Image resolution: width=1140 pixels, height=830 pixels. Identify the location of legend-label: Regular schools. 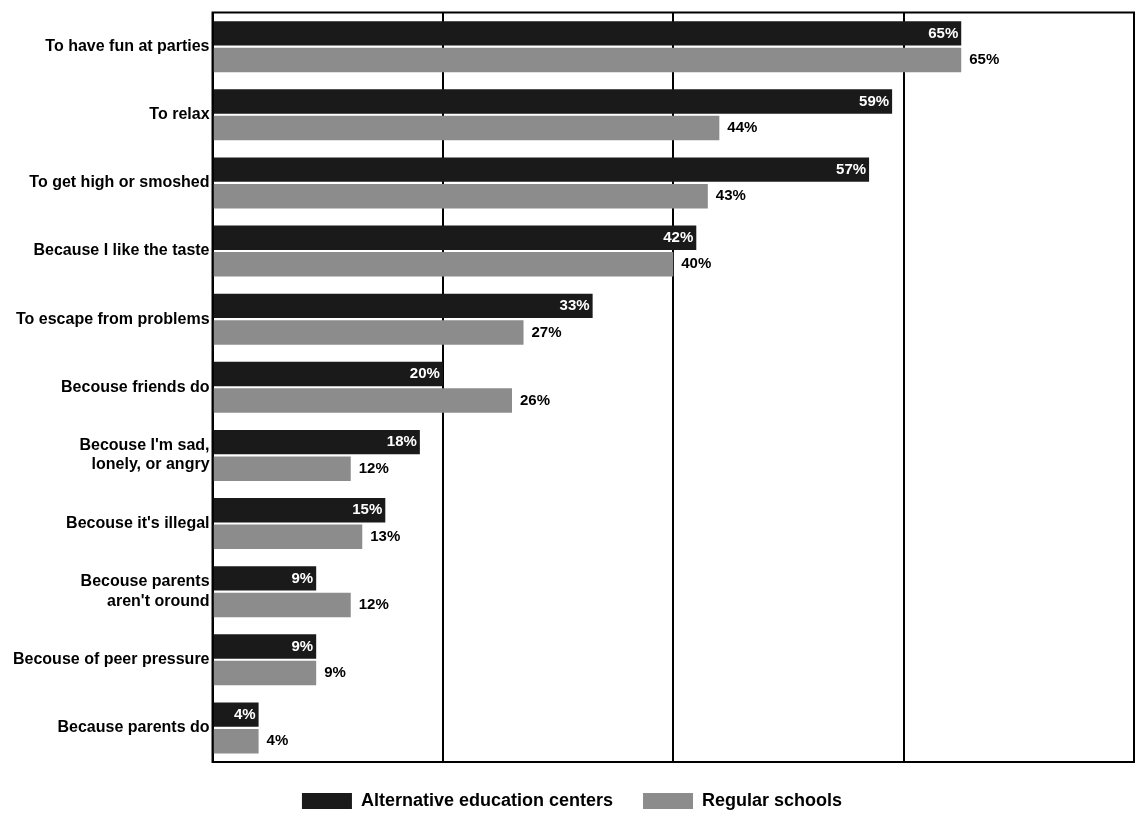
(772, 799).